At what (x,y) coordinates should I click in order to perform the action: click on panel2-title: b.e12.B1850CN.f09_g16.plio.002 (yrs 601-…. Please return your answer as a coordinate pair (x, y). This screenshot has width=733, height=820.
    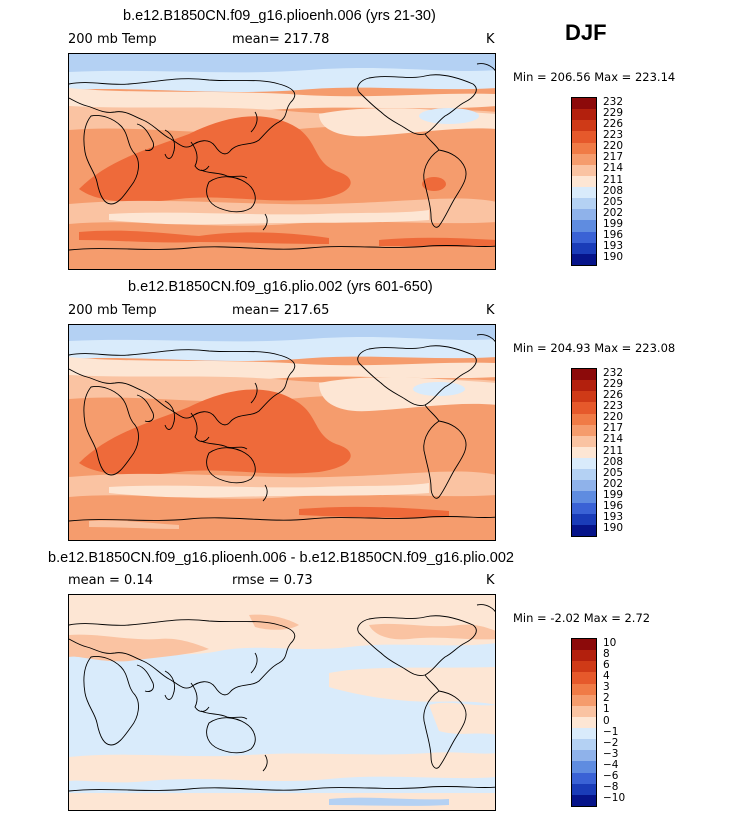
    Looking at the image, I should click on (280, 287).